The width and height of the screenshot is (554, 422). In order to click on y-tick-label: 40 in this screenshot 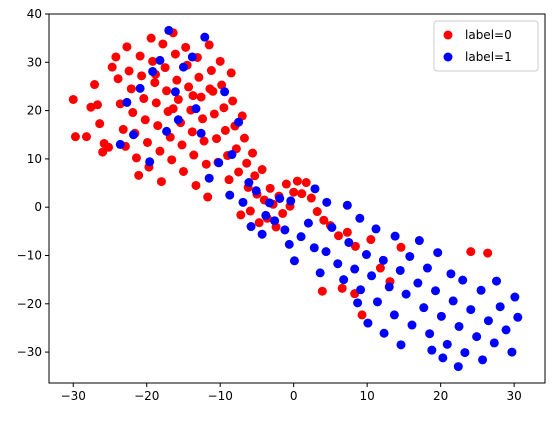, I will do `click(34, 14)`.